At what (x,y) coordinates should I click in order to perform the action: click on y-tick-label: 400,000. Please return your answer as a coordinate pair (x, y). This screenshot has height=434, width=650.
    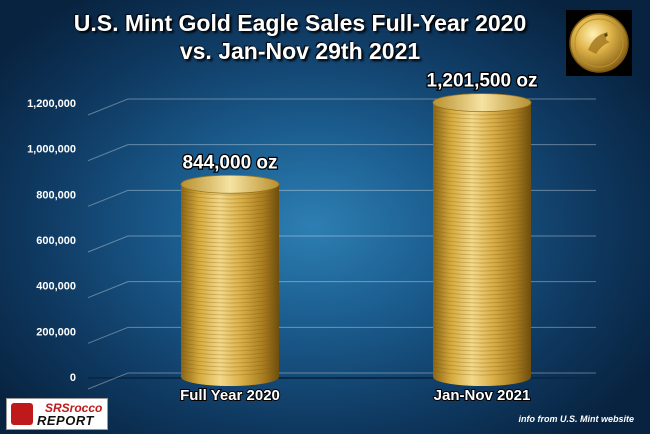
    Looking at the image, I should click on (56, 287).